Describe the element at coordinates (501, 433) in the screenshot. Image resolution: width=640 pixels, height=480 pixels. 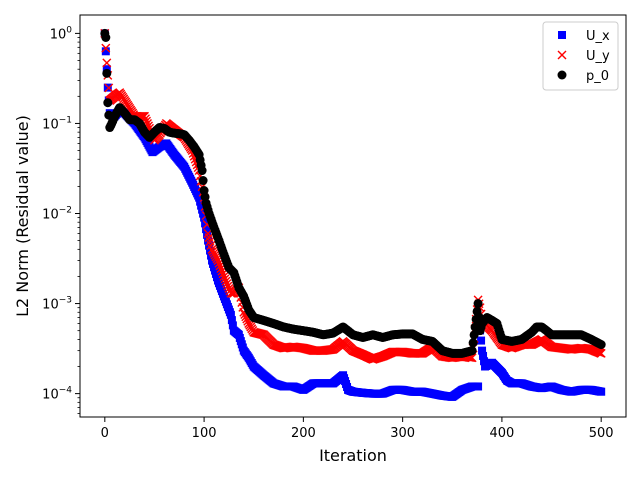
I see `x-tick-label: 400` at that location.